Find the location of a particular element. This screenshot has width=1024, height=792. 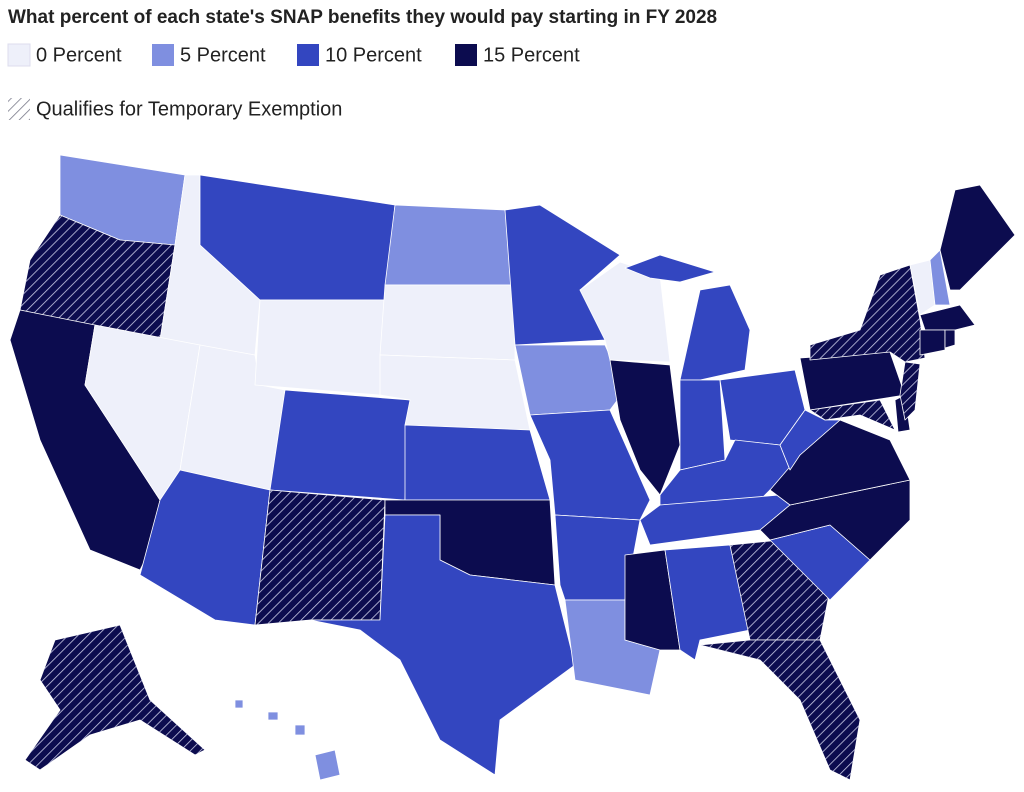

legend: 0 Percent 5 Percent 10 Percent 15 Percent is located at coordinates (293, 55).